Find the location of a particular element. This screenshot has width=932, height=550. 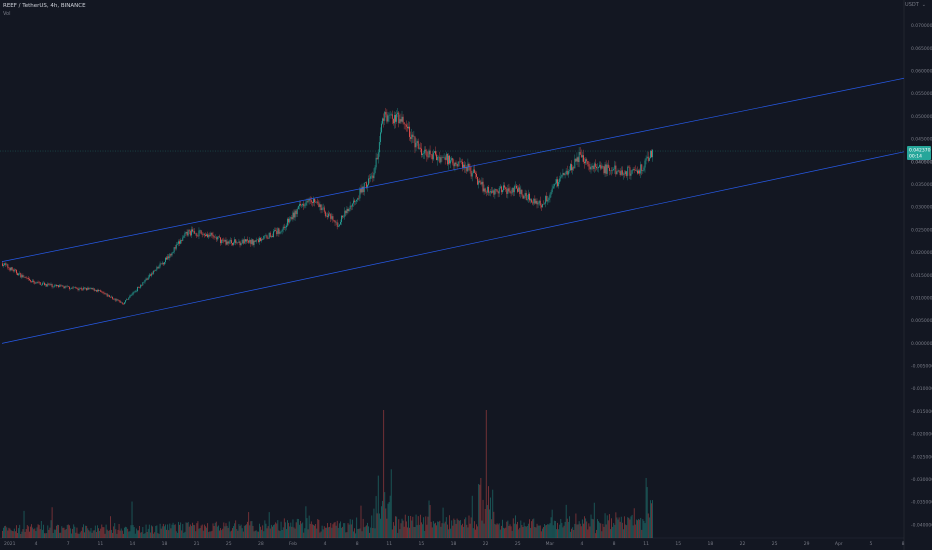

time-tick-label: Mar is located at coordinates (550, 544).